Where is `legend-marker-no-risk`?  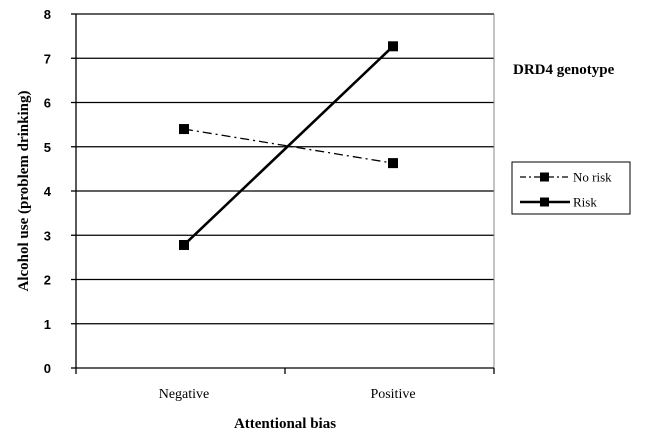 legend-marker-no-risk is located at coordinates (544, 177).